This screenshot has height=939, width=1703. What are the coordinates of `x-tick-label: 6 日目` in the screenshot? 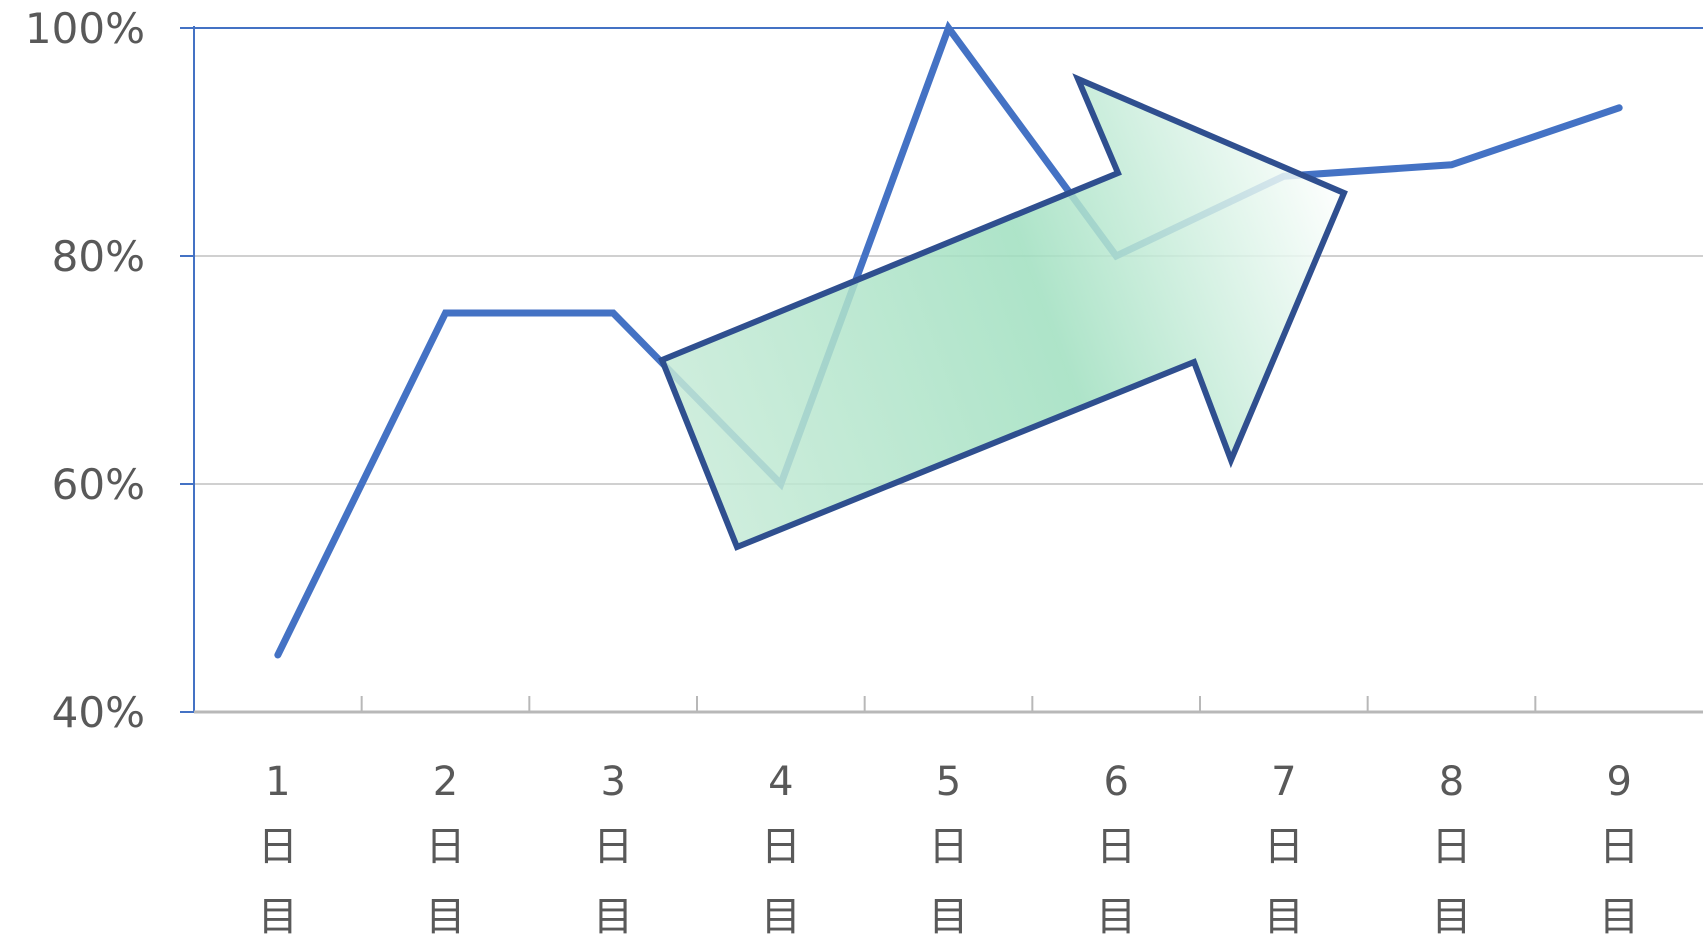 It's located at (1116, 849).